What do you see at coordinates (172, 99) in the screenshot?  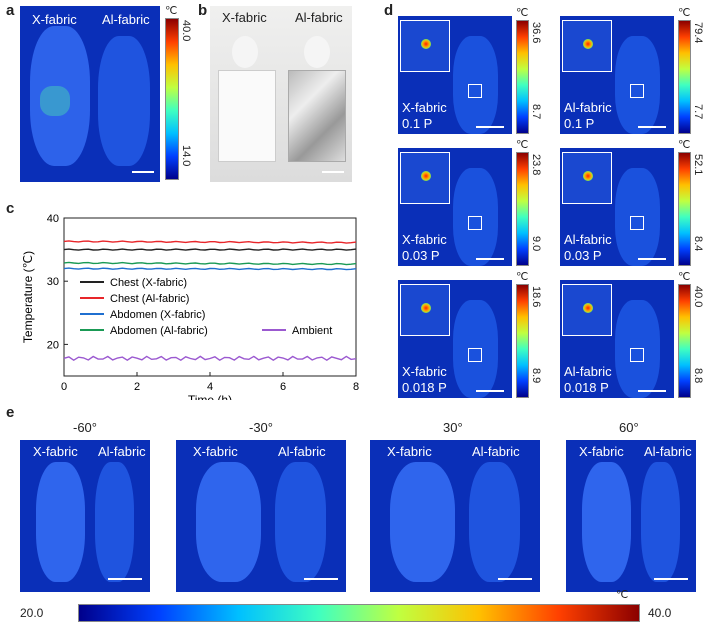 I see `panel-a-colorbar` at bounding box center [172, 99].